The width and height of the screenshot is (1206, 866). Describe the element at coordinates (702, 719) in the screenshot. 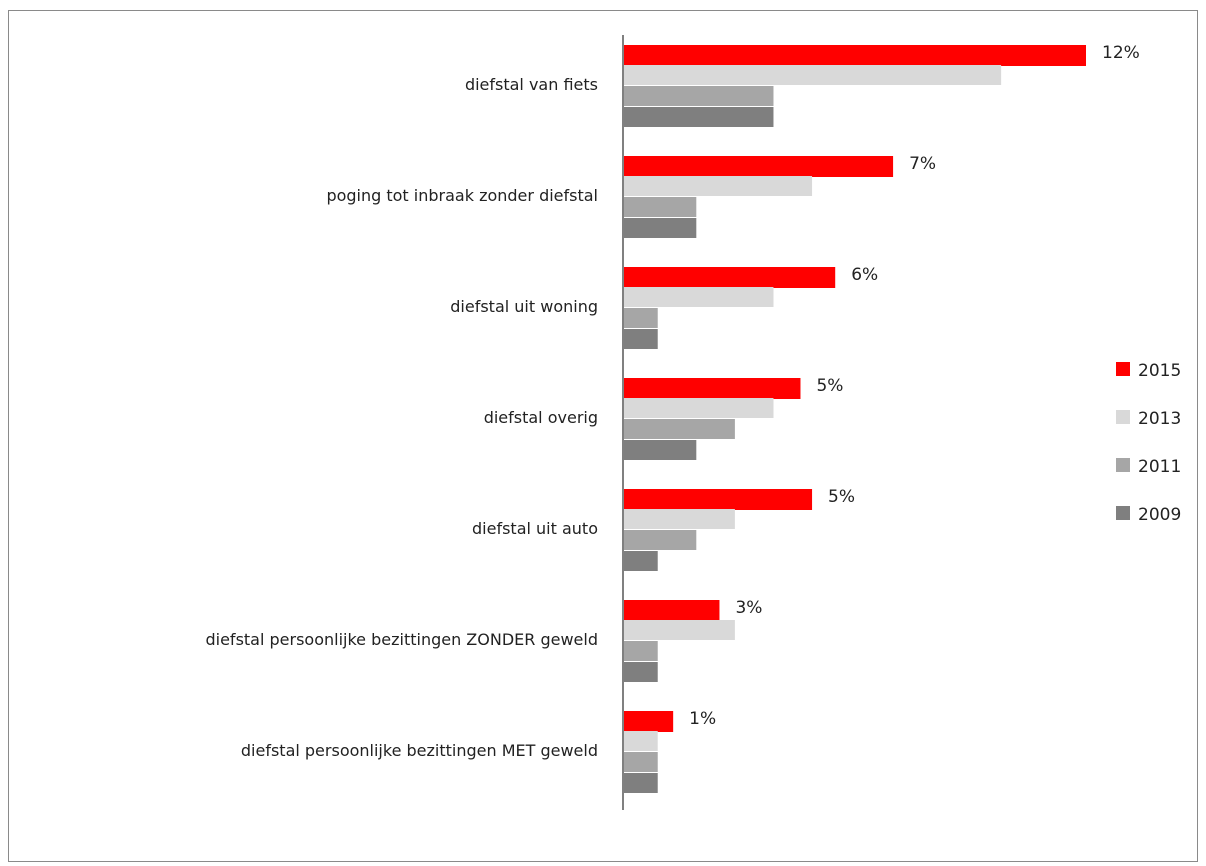

I see `data-label-2015: 1%` at that location.